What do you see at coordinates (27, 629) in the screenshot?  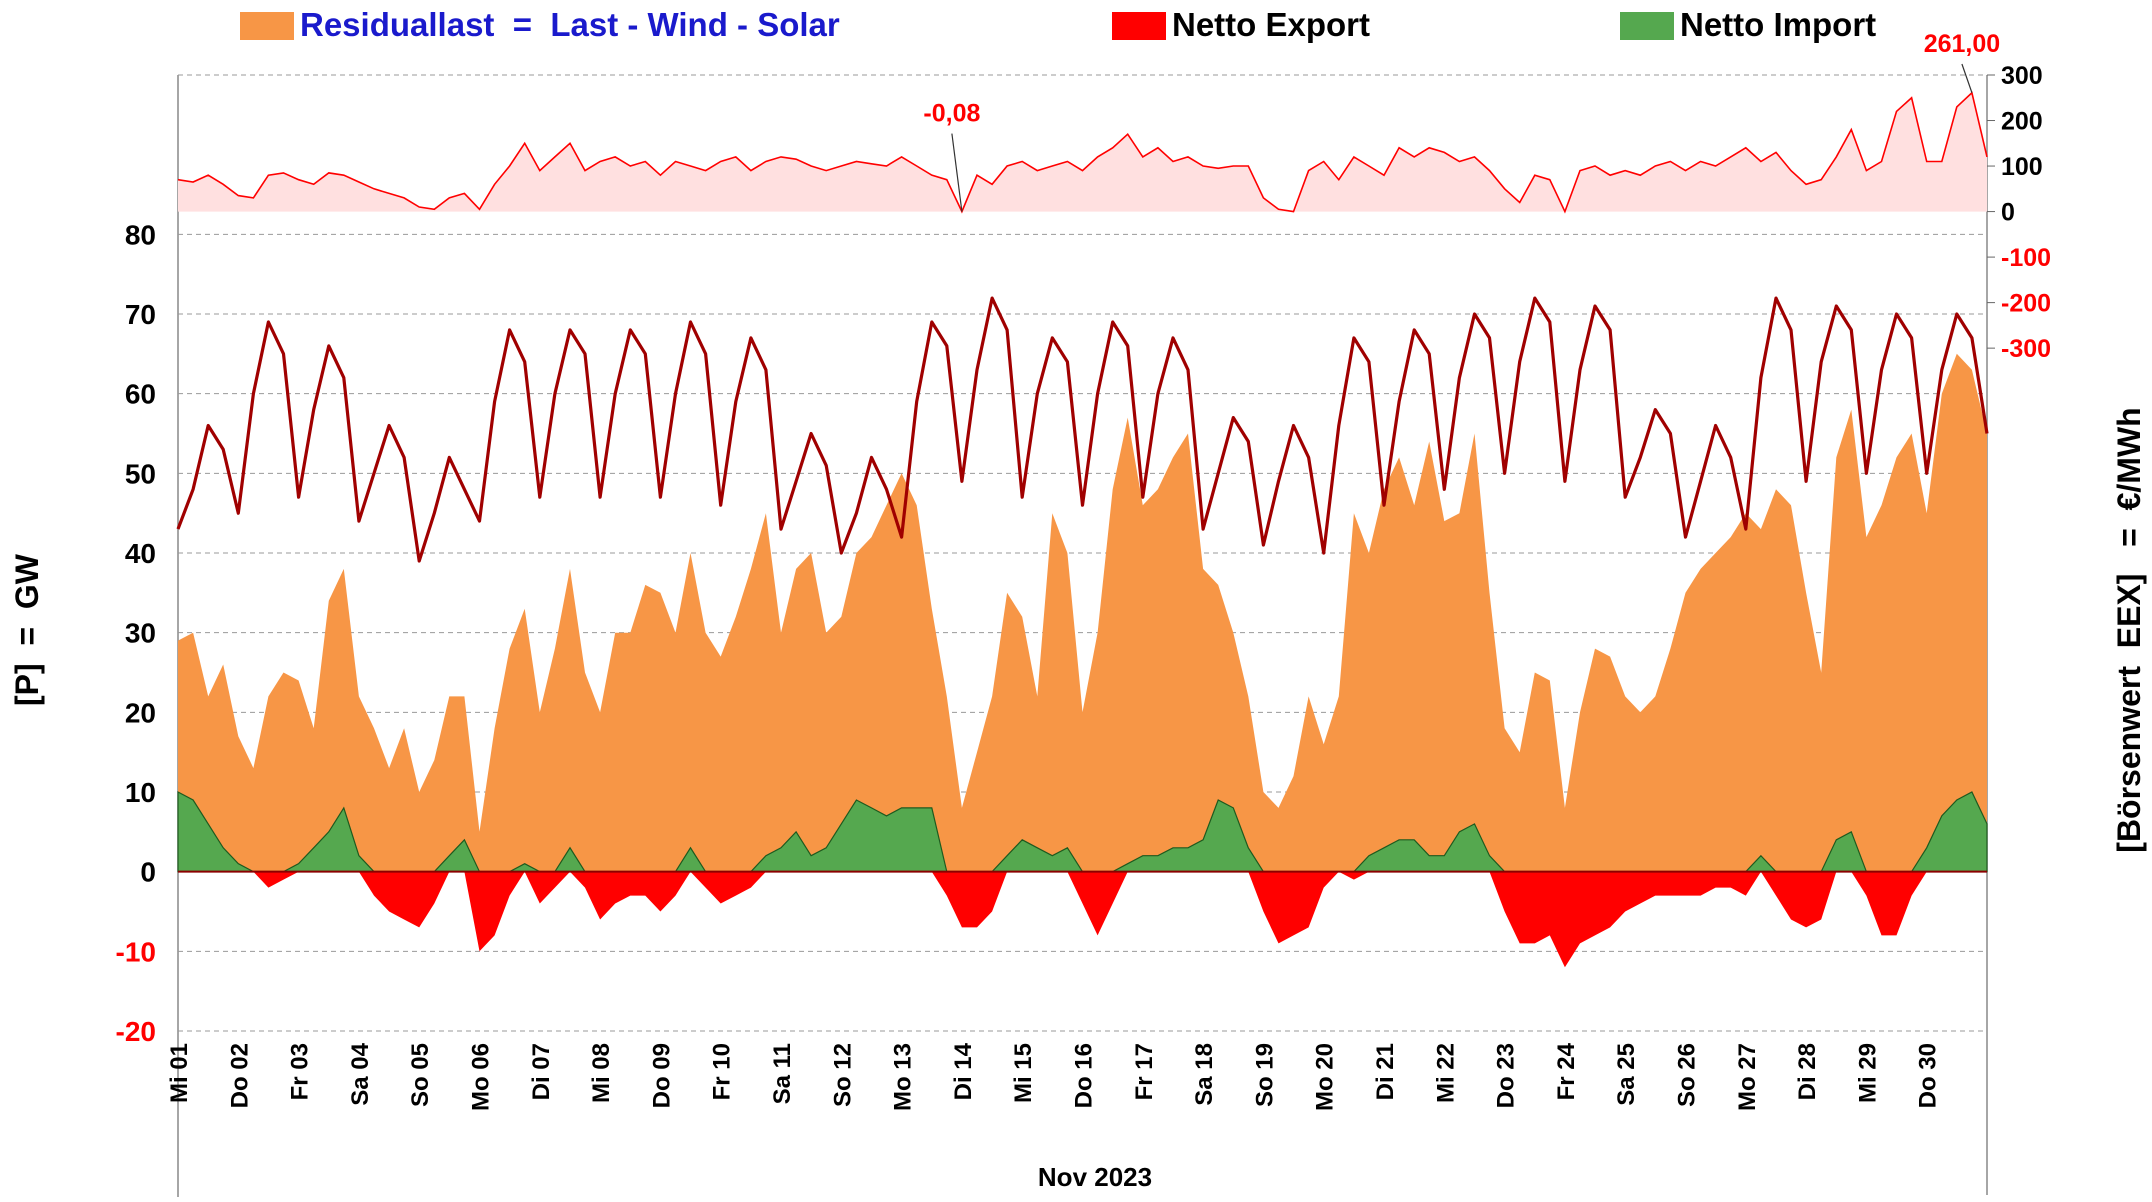 I see `y-axis-label: [P] = GW` at bounding box center [27, 629].